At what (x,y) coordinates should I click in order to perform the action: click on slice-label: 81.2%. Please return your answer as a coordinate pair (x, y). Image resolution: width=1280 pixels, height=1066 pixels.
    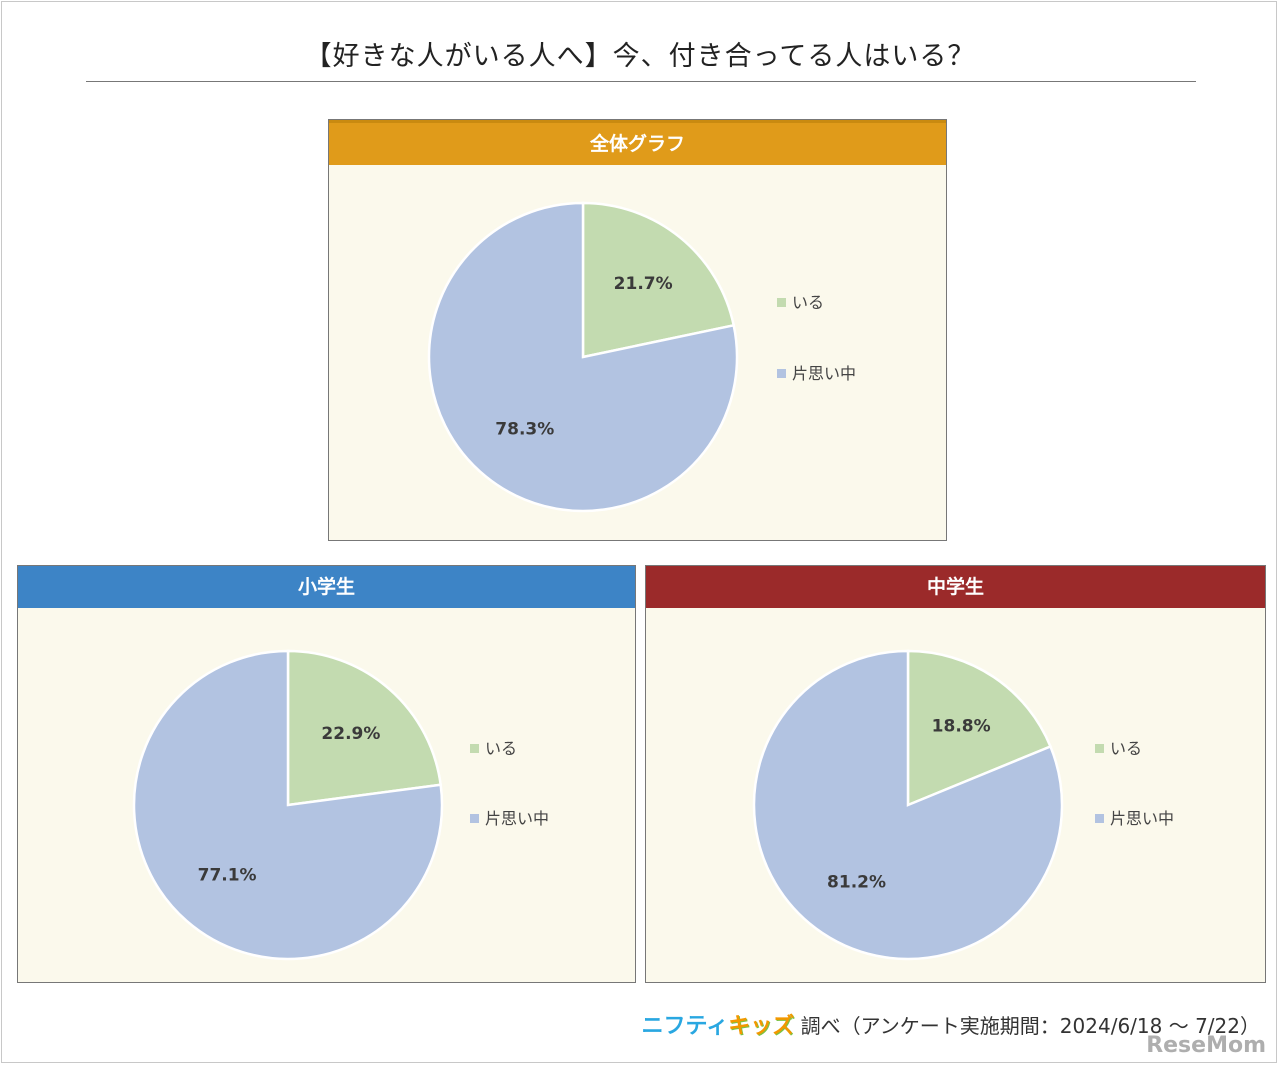
    Looking at the image, I should click on (856, 883).